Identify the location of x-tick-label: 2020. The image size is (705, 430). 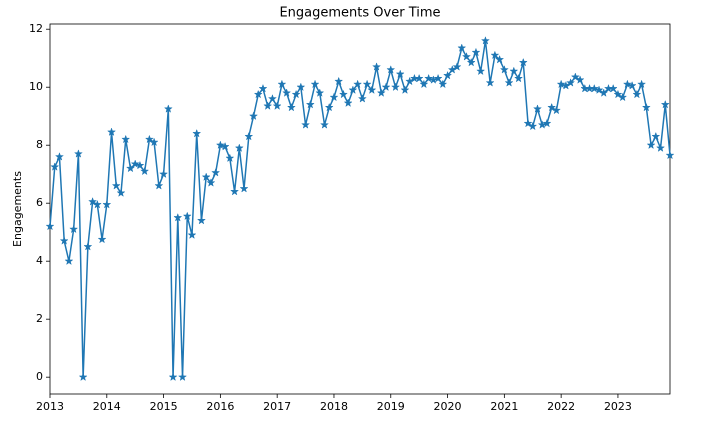
(448, 406).